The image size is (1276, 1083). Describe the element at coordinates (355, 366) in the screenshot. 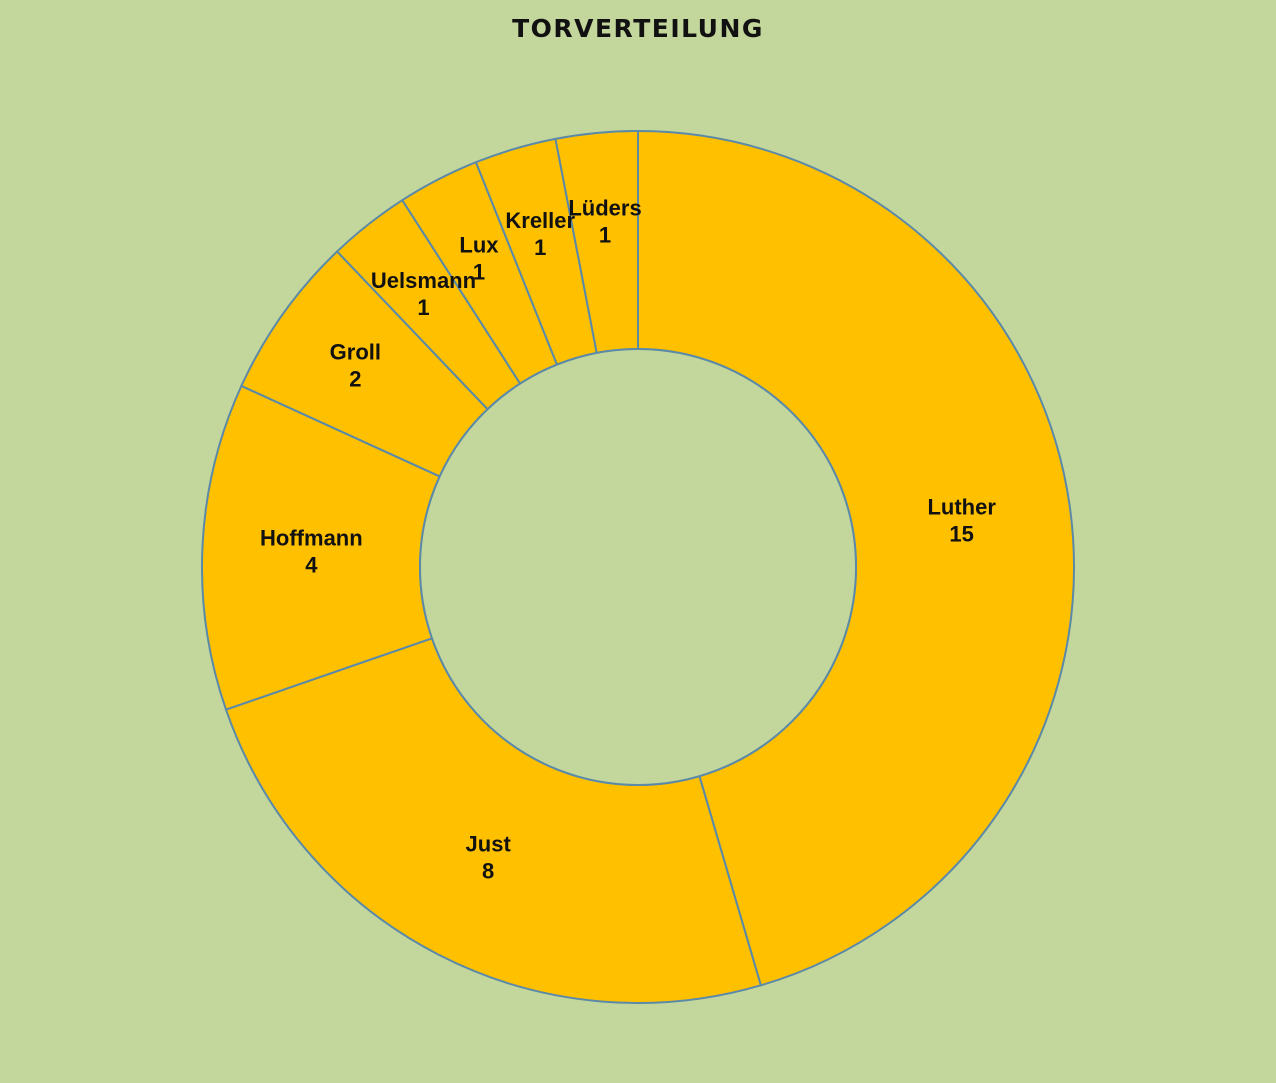

I see `data-label-groll: Groll 2` at that location.